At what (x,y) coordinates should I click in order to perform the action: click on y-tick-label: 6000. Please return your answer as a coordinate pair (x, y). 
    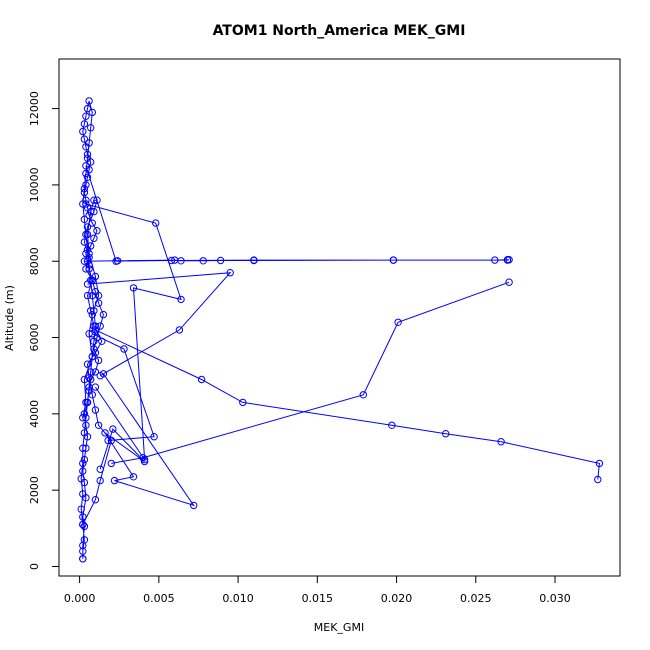
    Looking at the image, I should click on (34, 338).